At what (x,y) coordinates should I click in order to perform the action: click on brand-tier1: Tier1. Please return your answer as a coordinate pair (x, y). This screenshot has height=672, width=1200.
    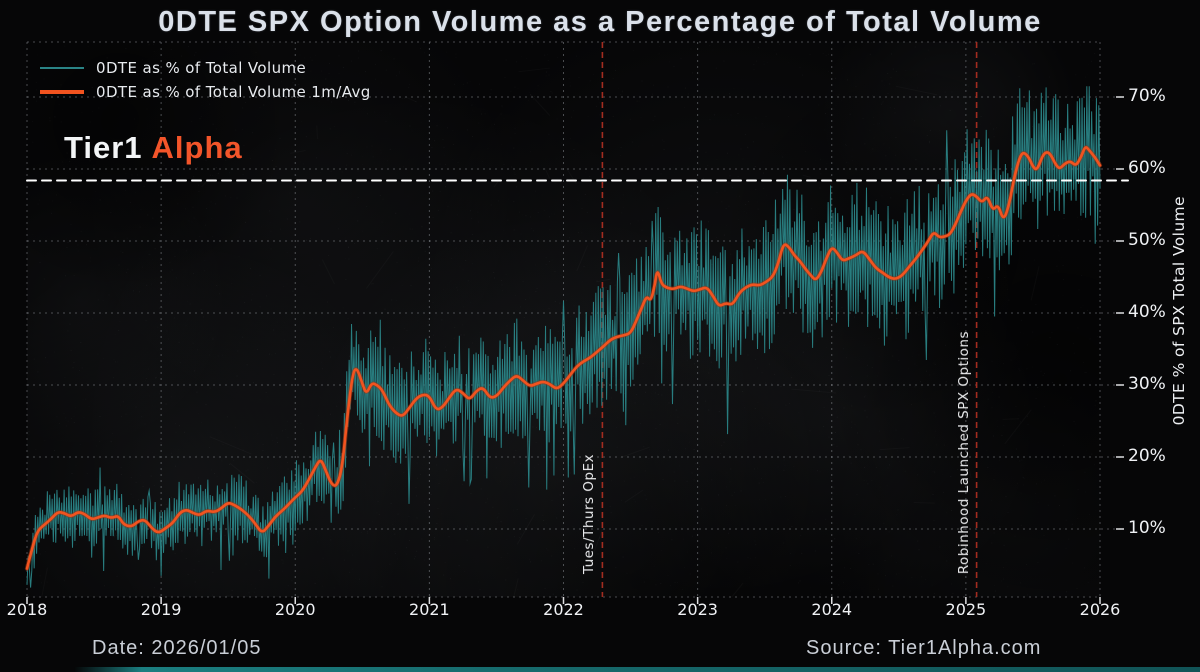
    Looking at the image, I should click on (103, 147).